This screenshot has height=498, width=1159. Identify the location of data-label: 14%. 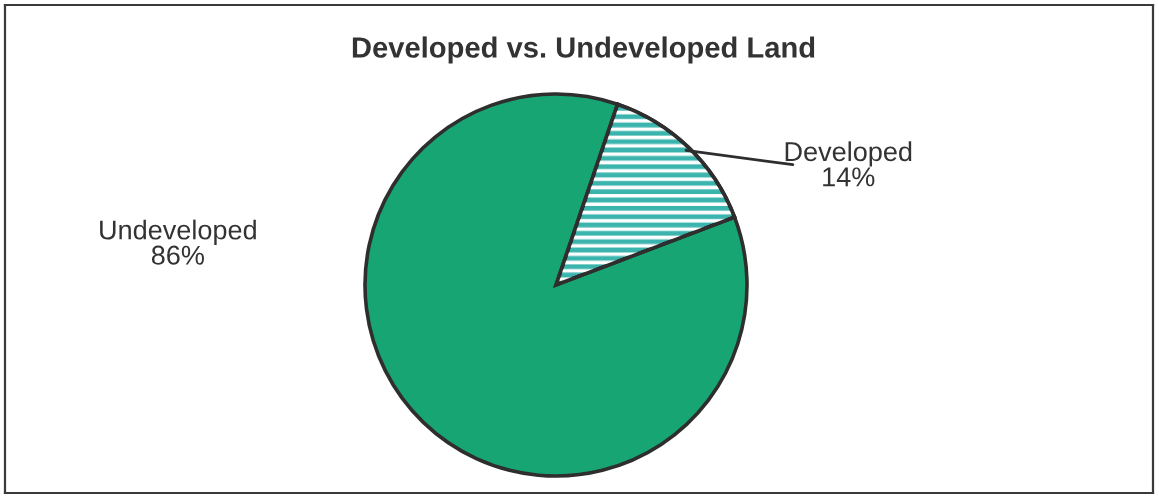
(849, 177).